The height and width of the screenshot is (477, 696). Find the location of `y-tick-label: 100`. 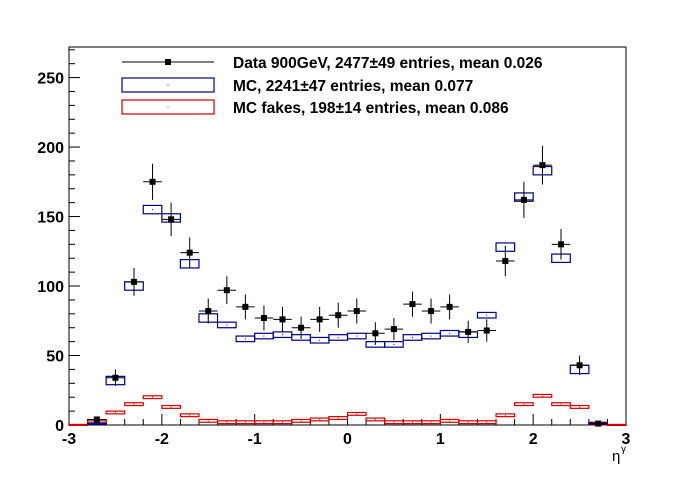

y-tick-label: 100 is located at coordinates (50, 287).